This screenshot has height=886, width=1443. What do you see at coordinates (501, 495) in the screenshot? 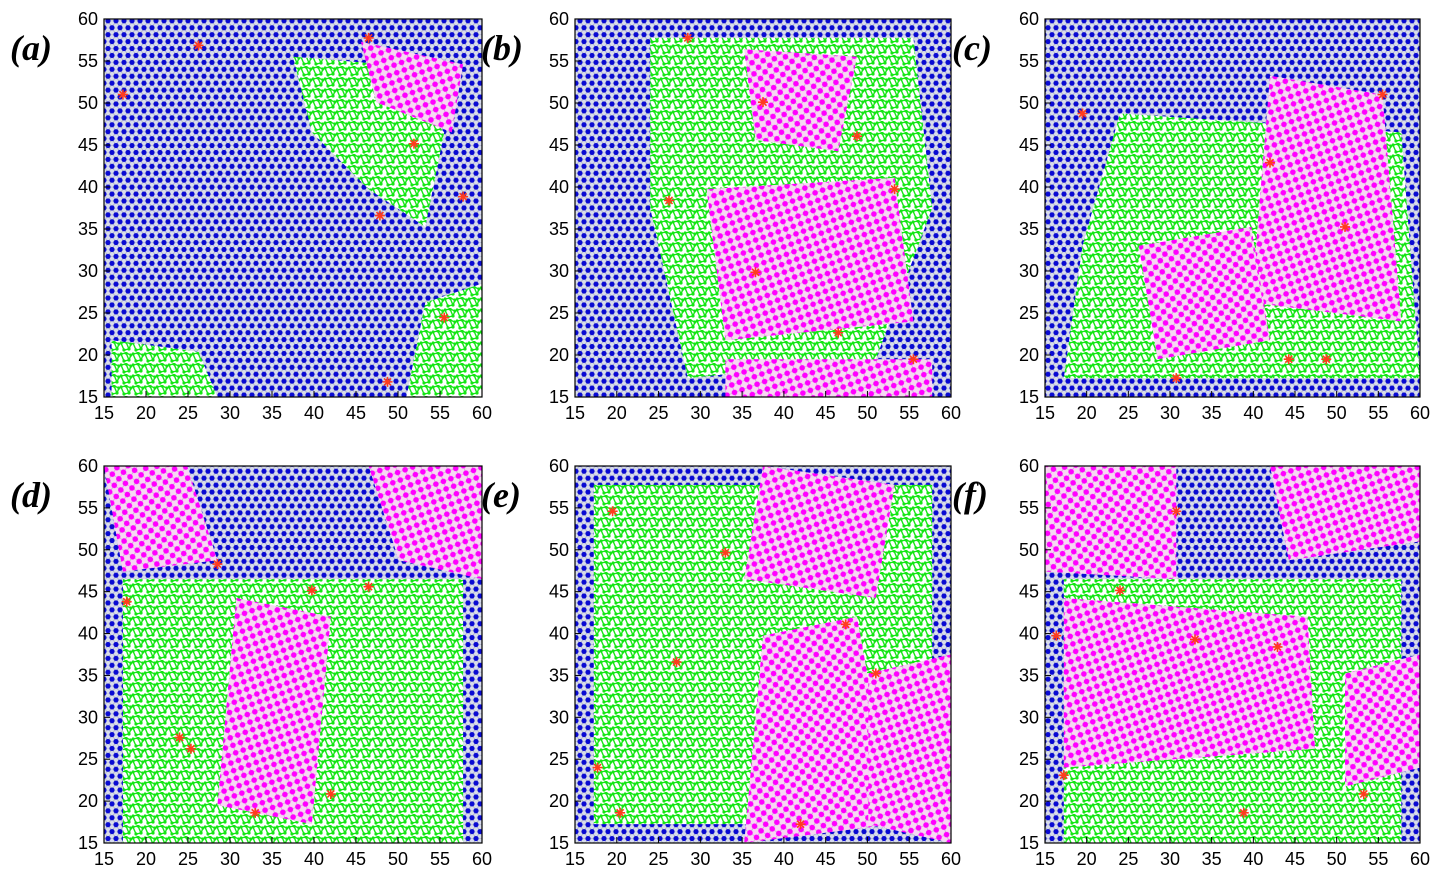
I see `panel-label: (e)` at bounding box center [501, 495].